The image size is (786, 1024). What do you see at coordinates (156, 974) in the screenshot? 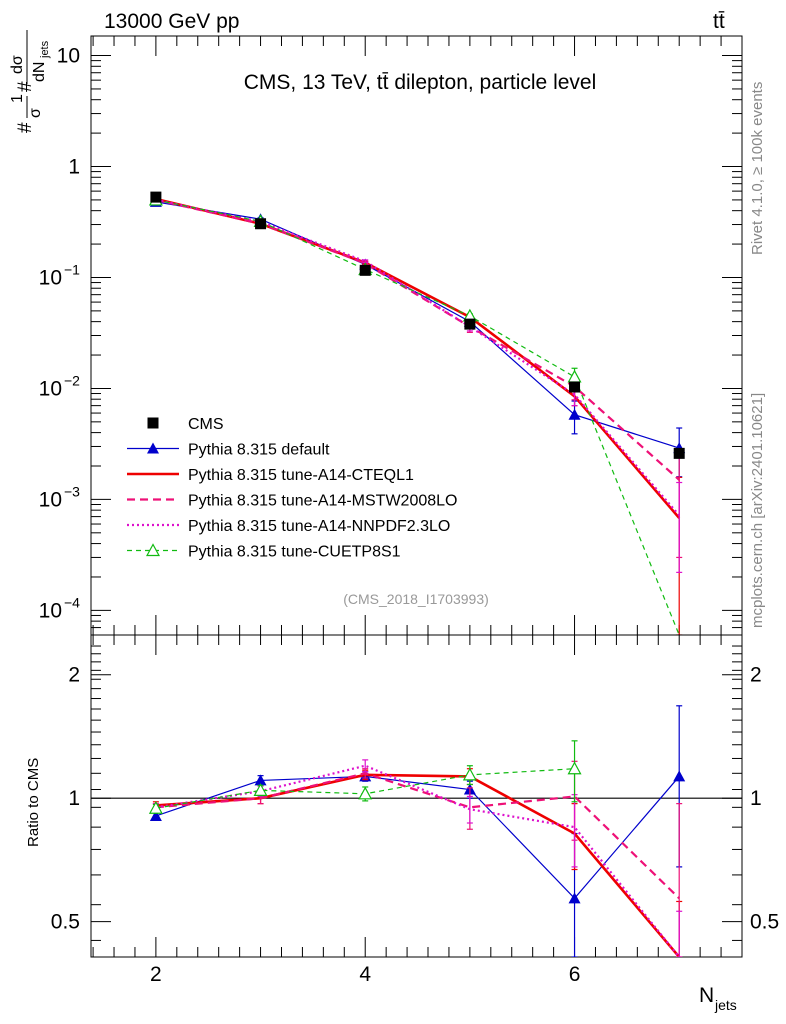
I see `x-tick-label: 2` at bounding box center [156, 974].